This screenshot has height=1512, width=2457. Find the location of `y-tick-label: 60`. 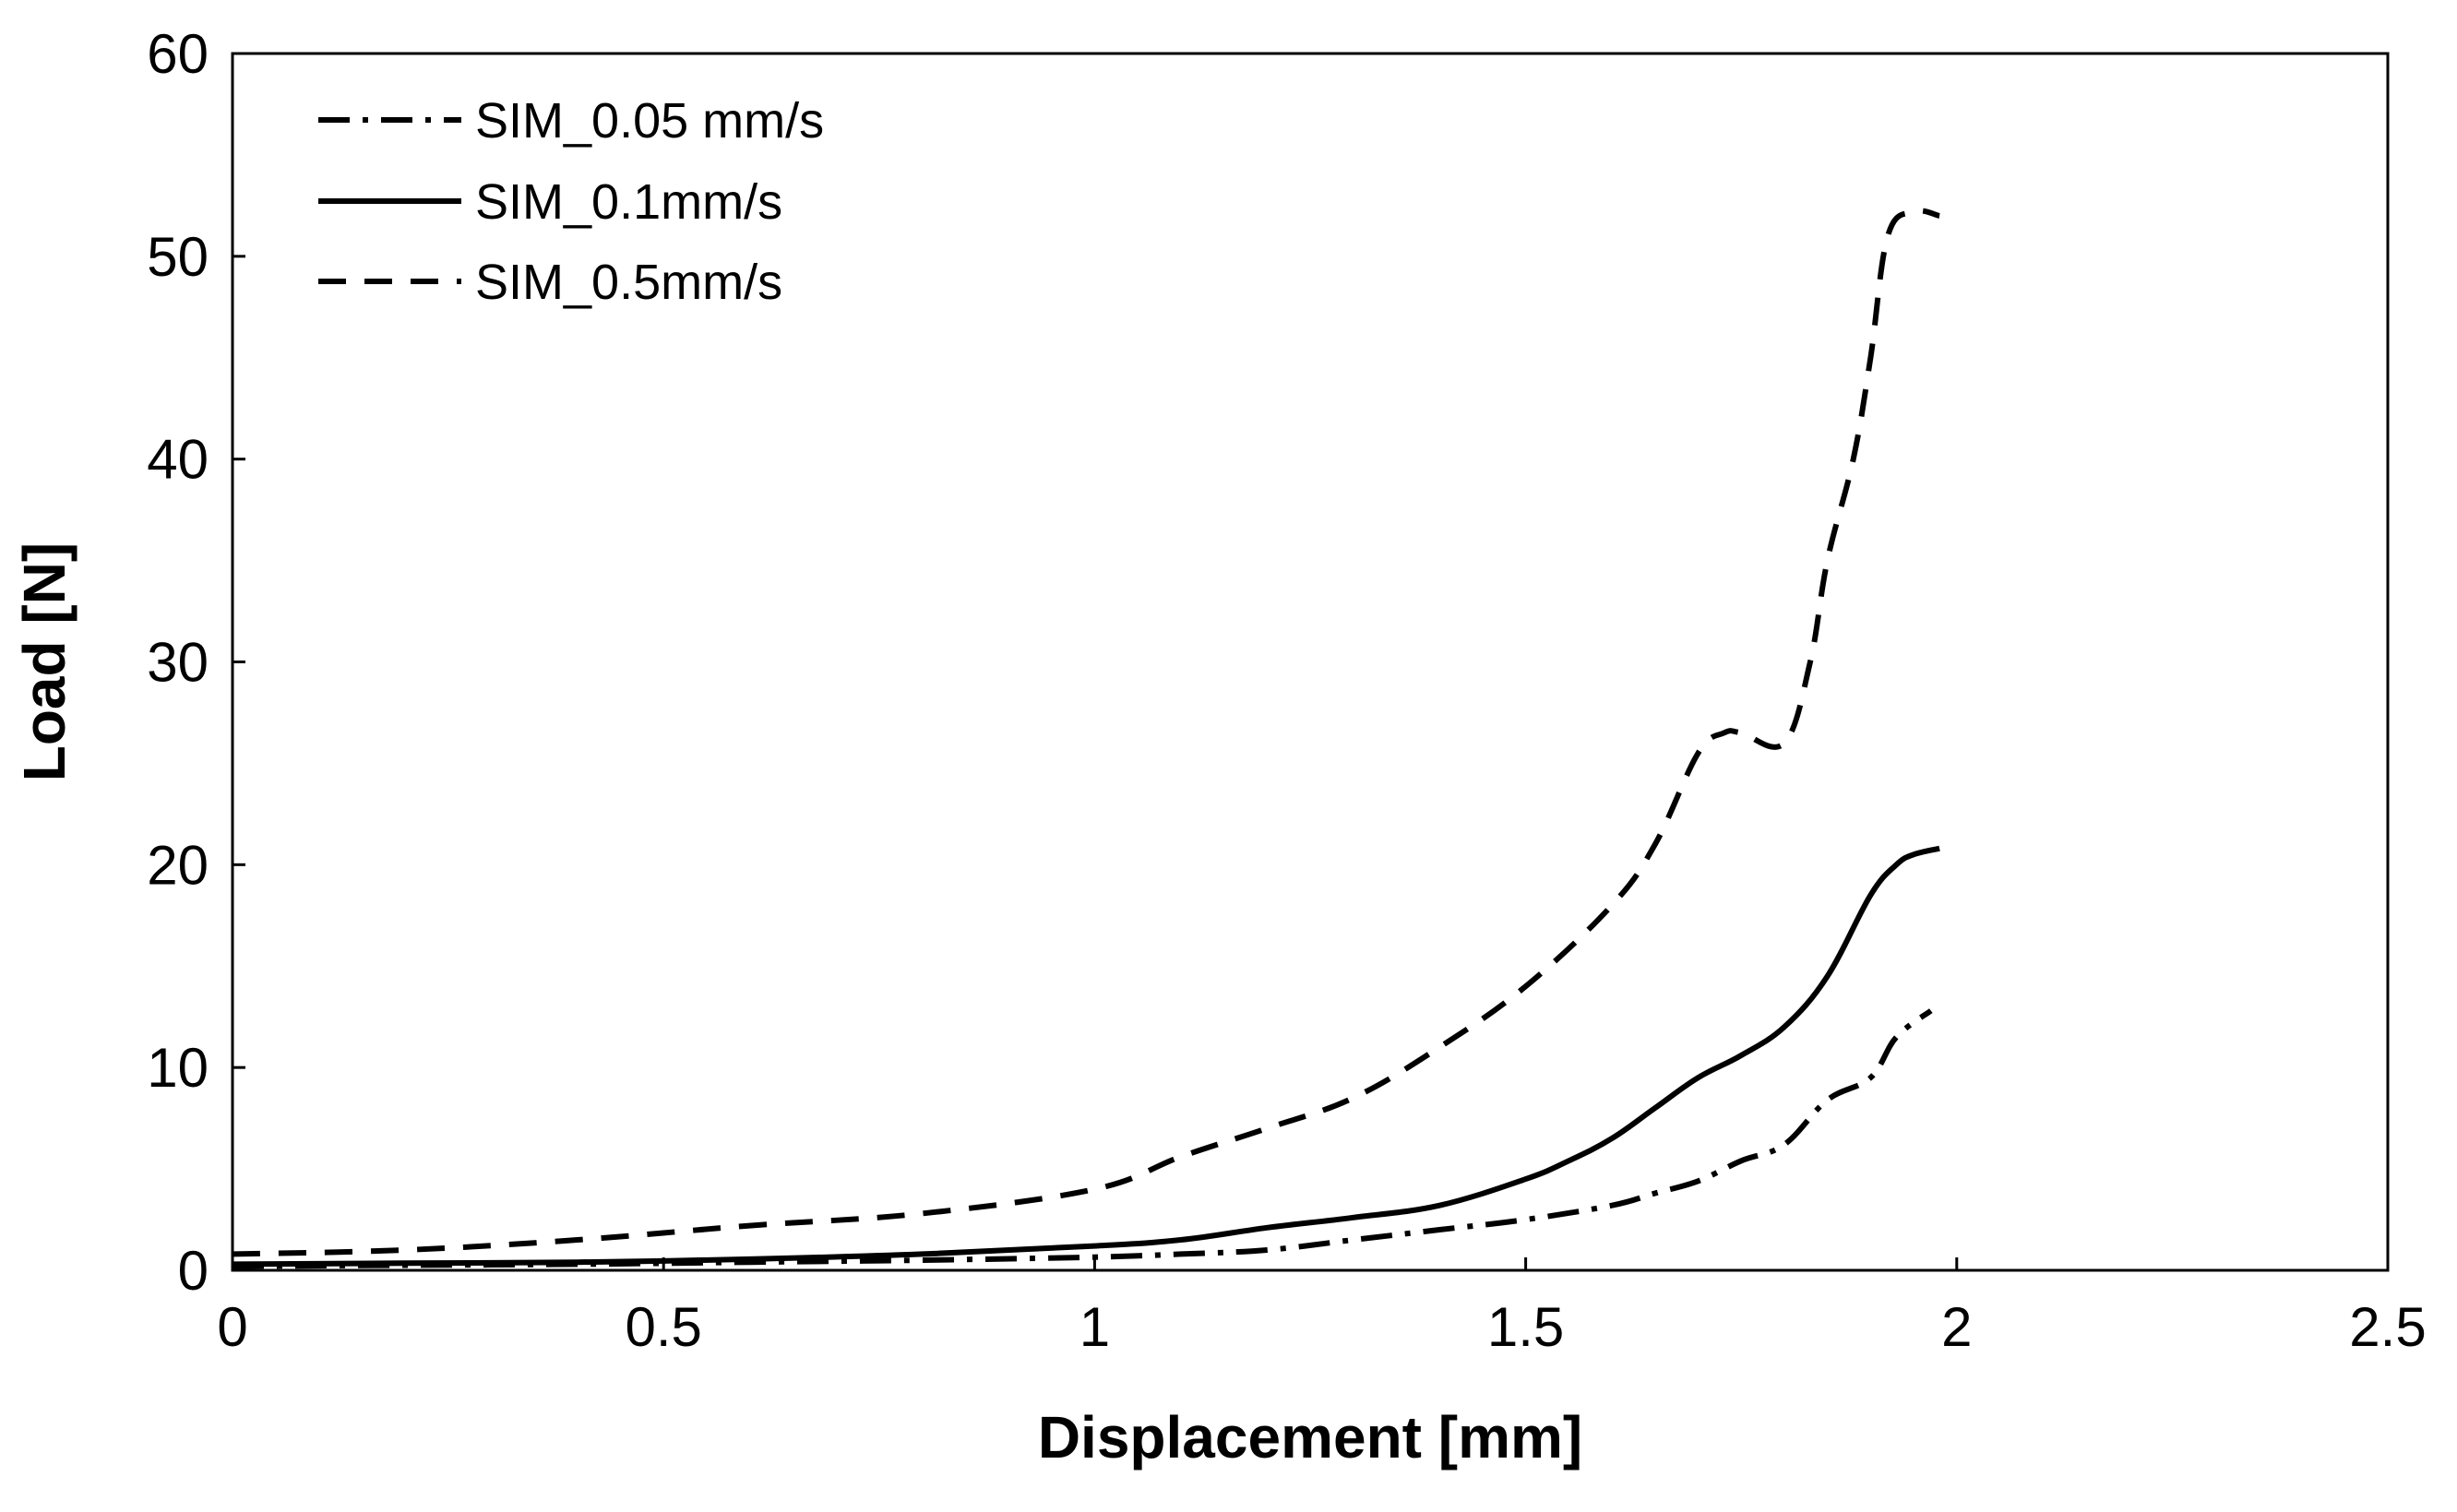

y-tick-label: 60 is located at coordinates (178, 54).